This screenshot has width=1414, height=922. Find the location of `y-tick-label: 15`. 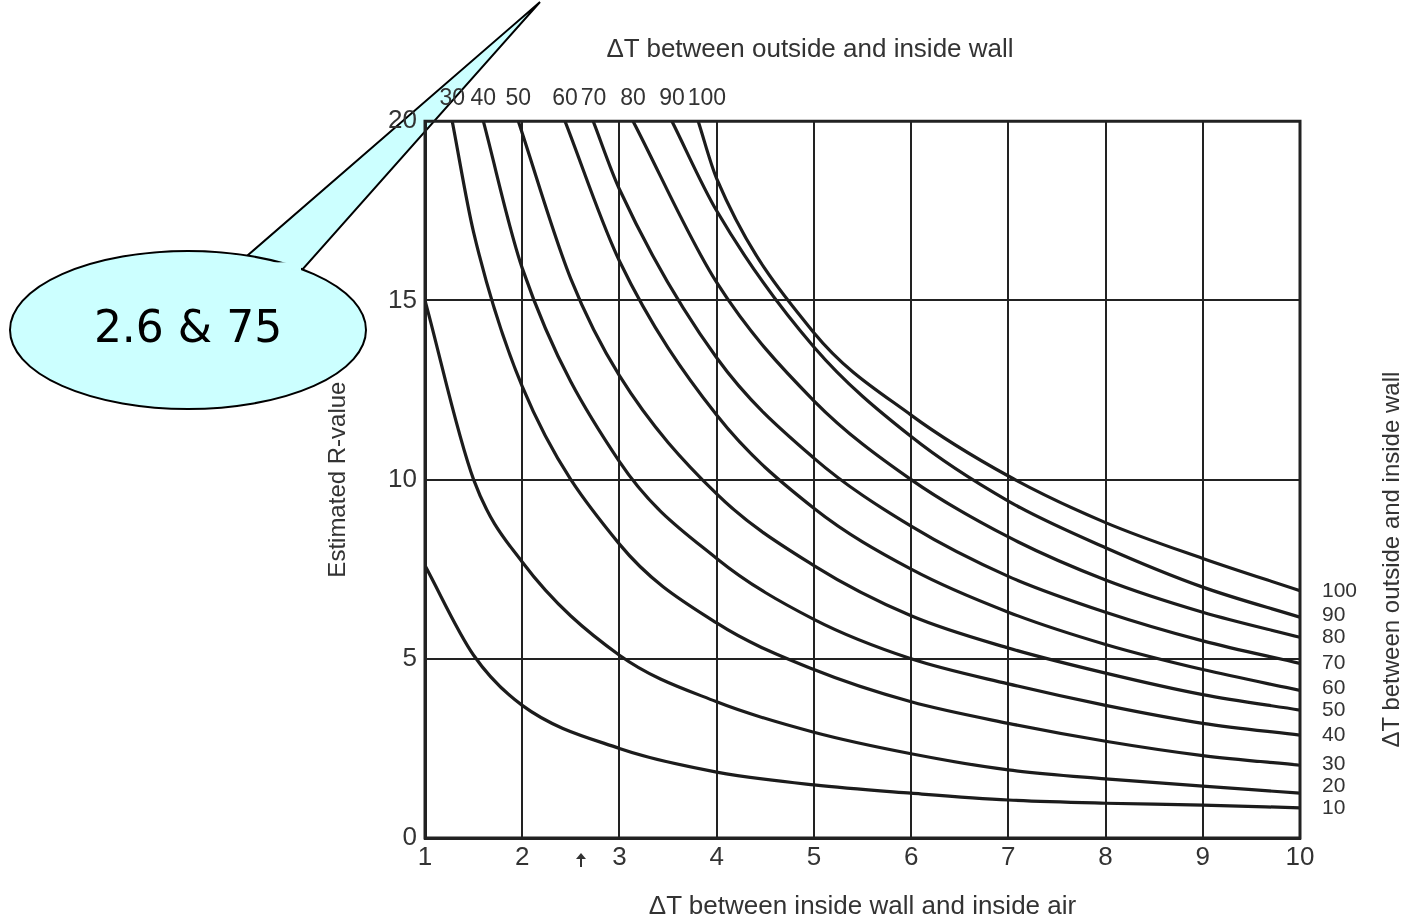

y-tick-label: 15 is located at coordinates (402, 298).